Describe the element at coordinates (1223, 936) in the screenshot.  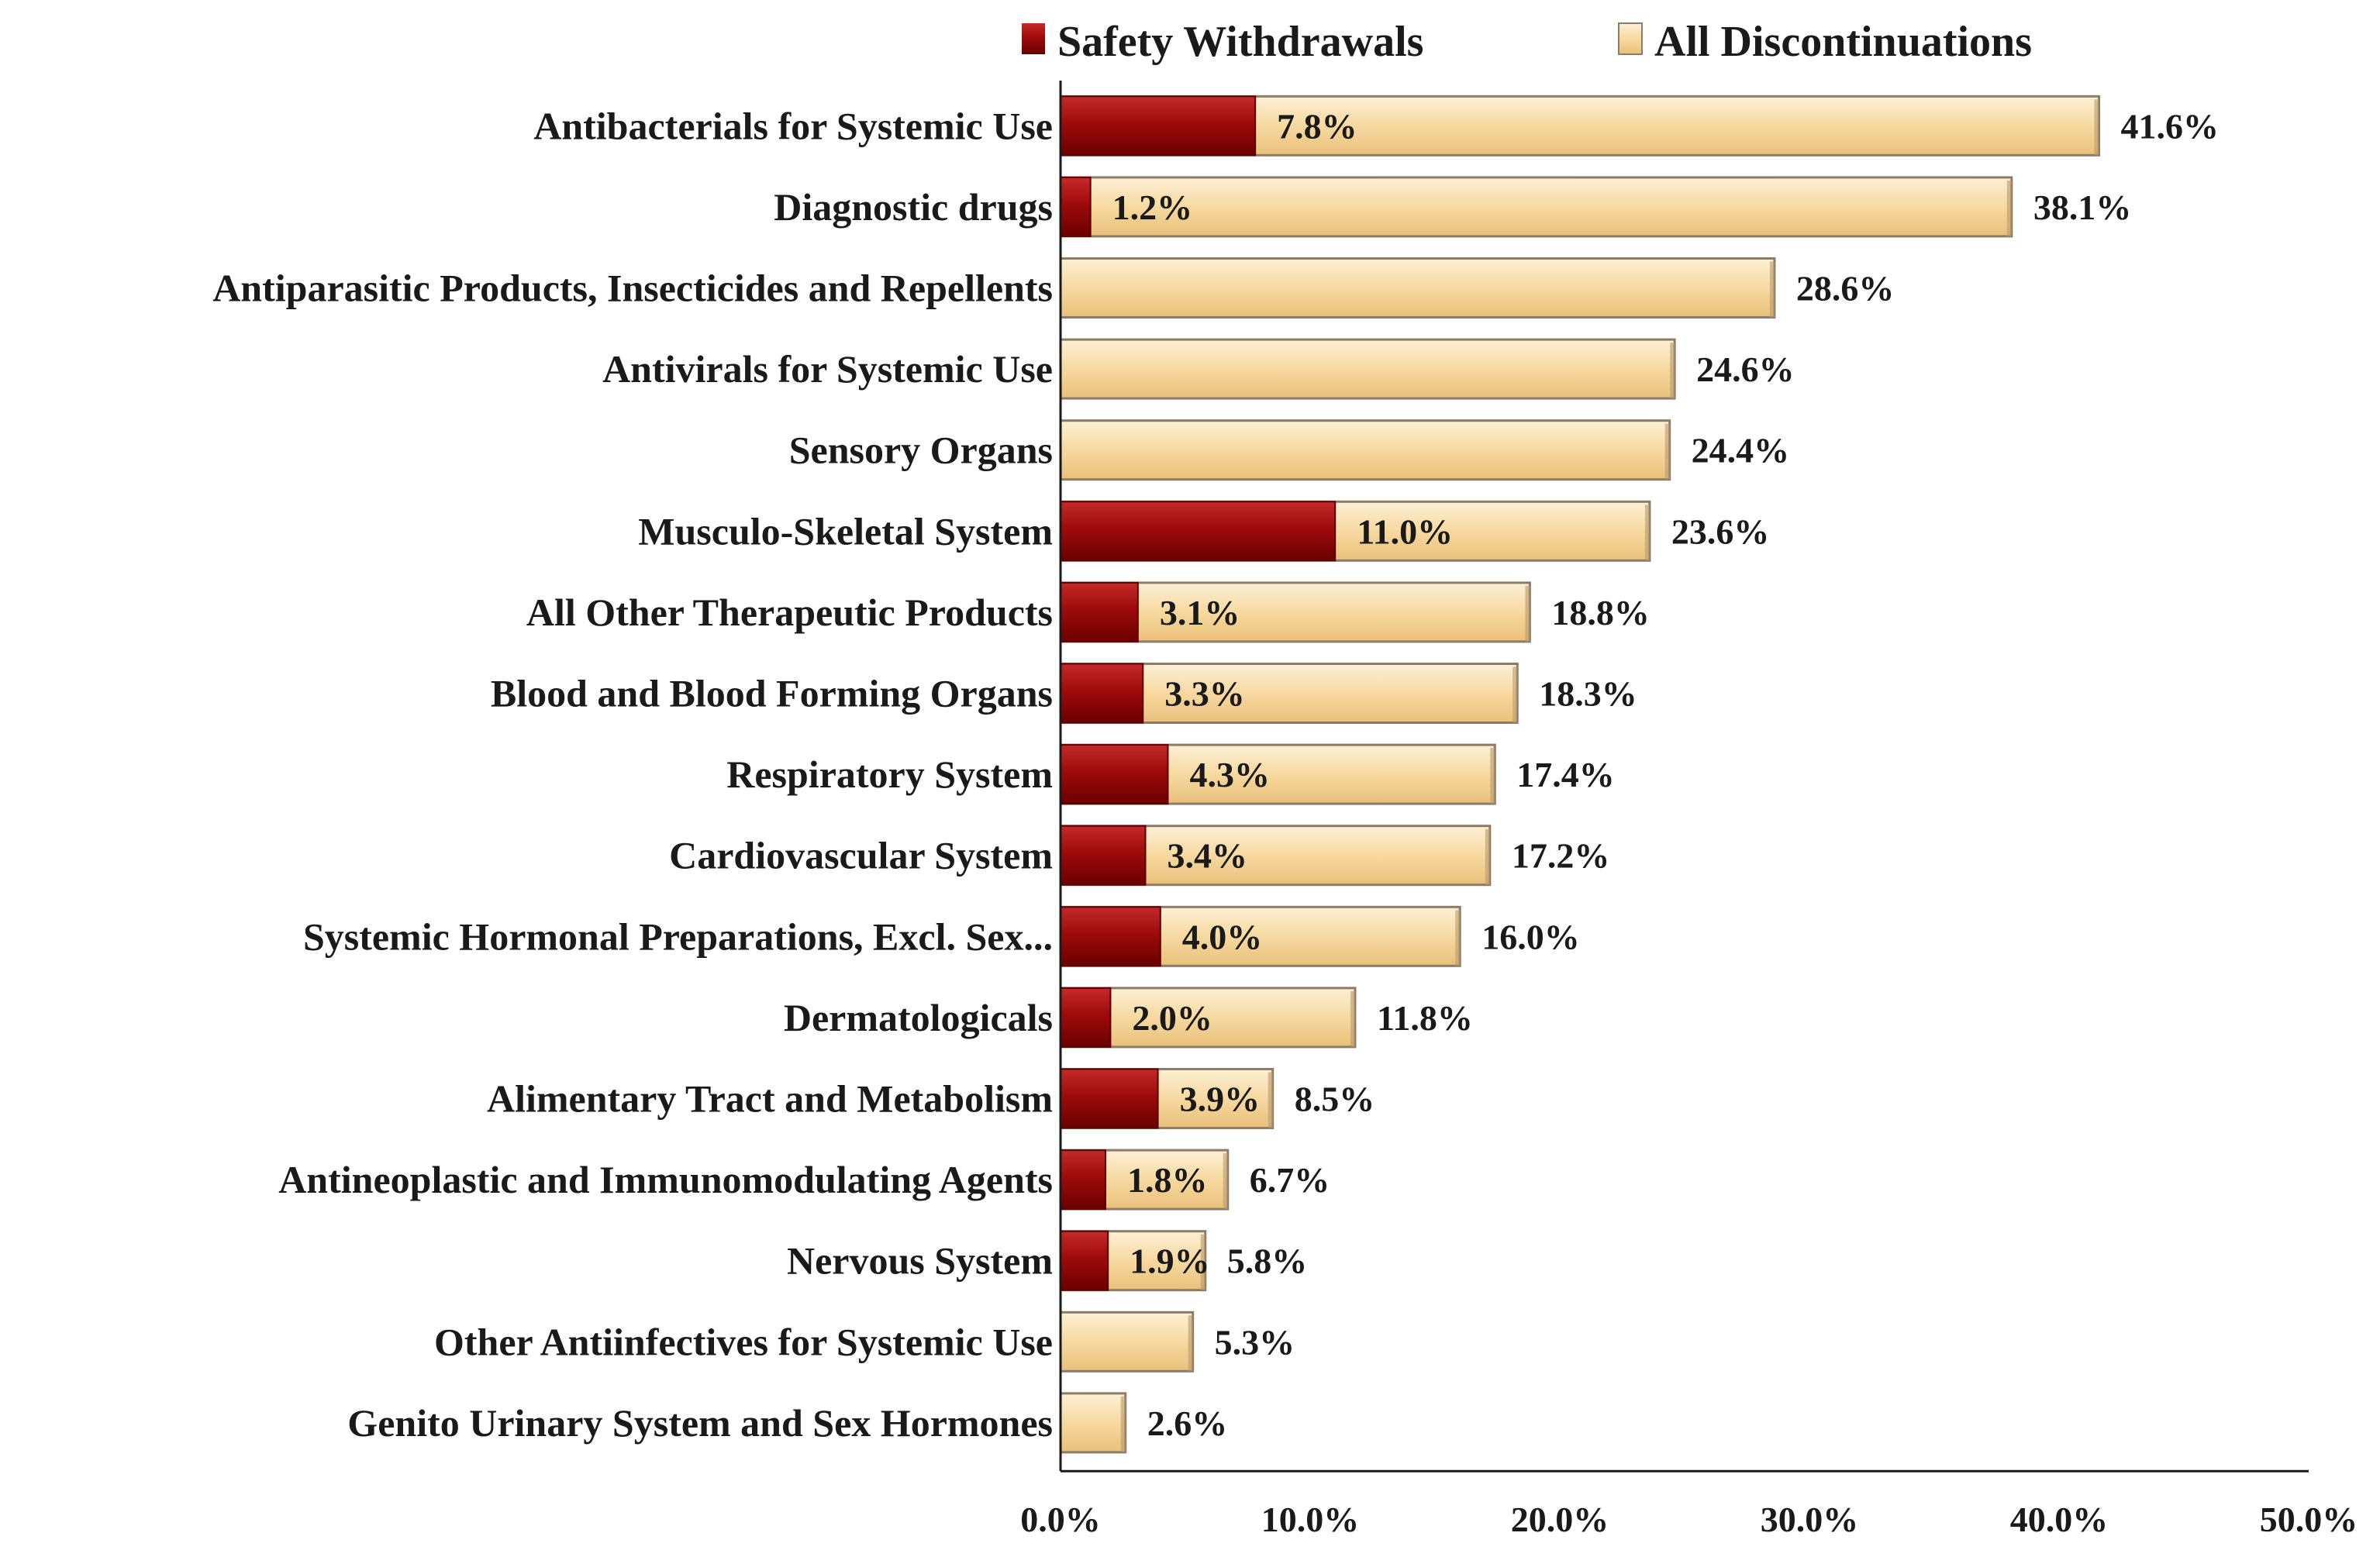
I see `data-label-safety: 4.0%` at that location.